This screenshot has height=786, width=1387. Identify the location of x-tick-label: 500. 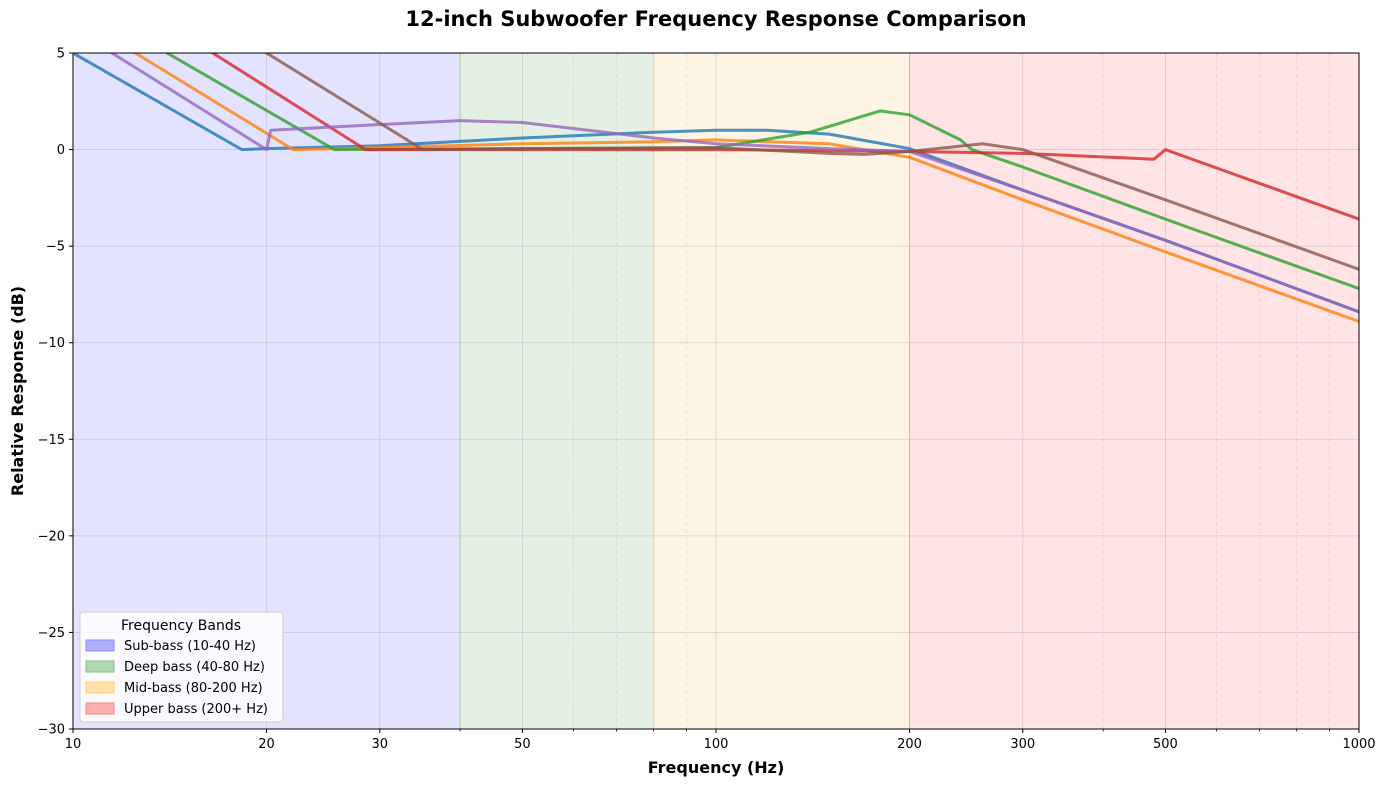
(1165, 744).